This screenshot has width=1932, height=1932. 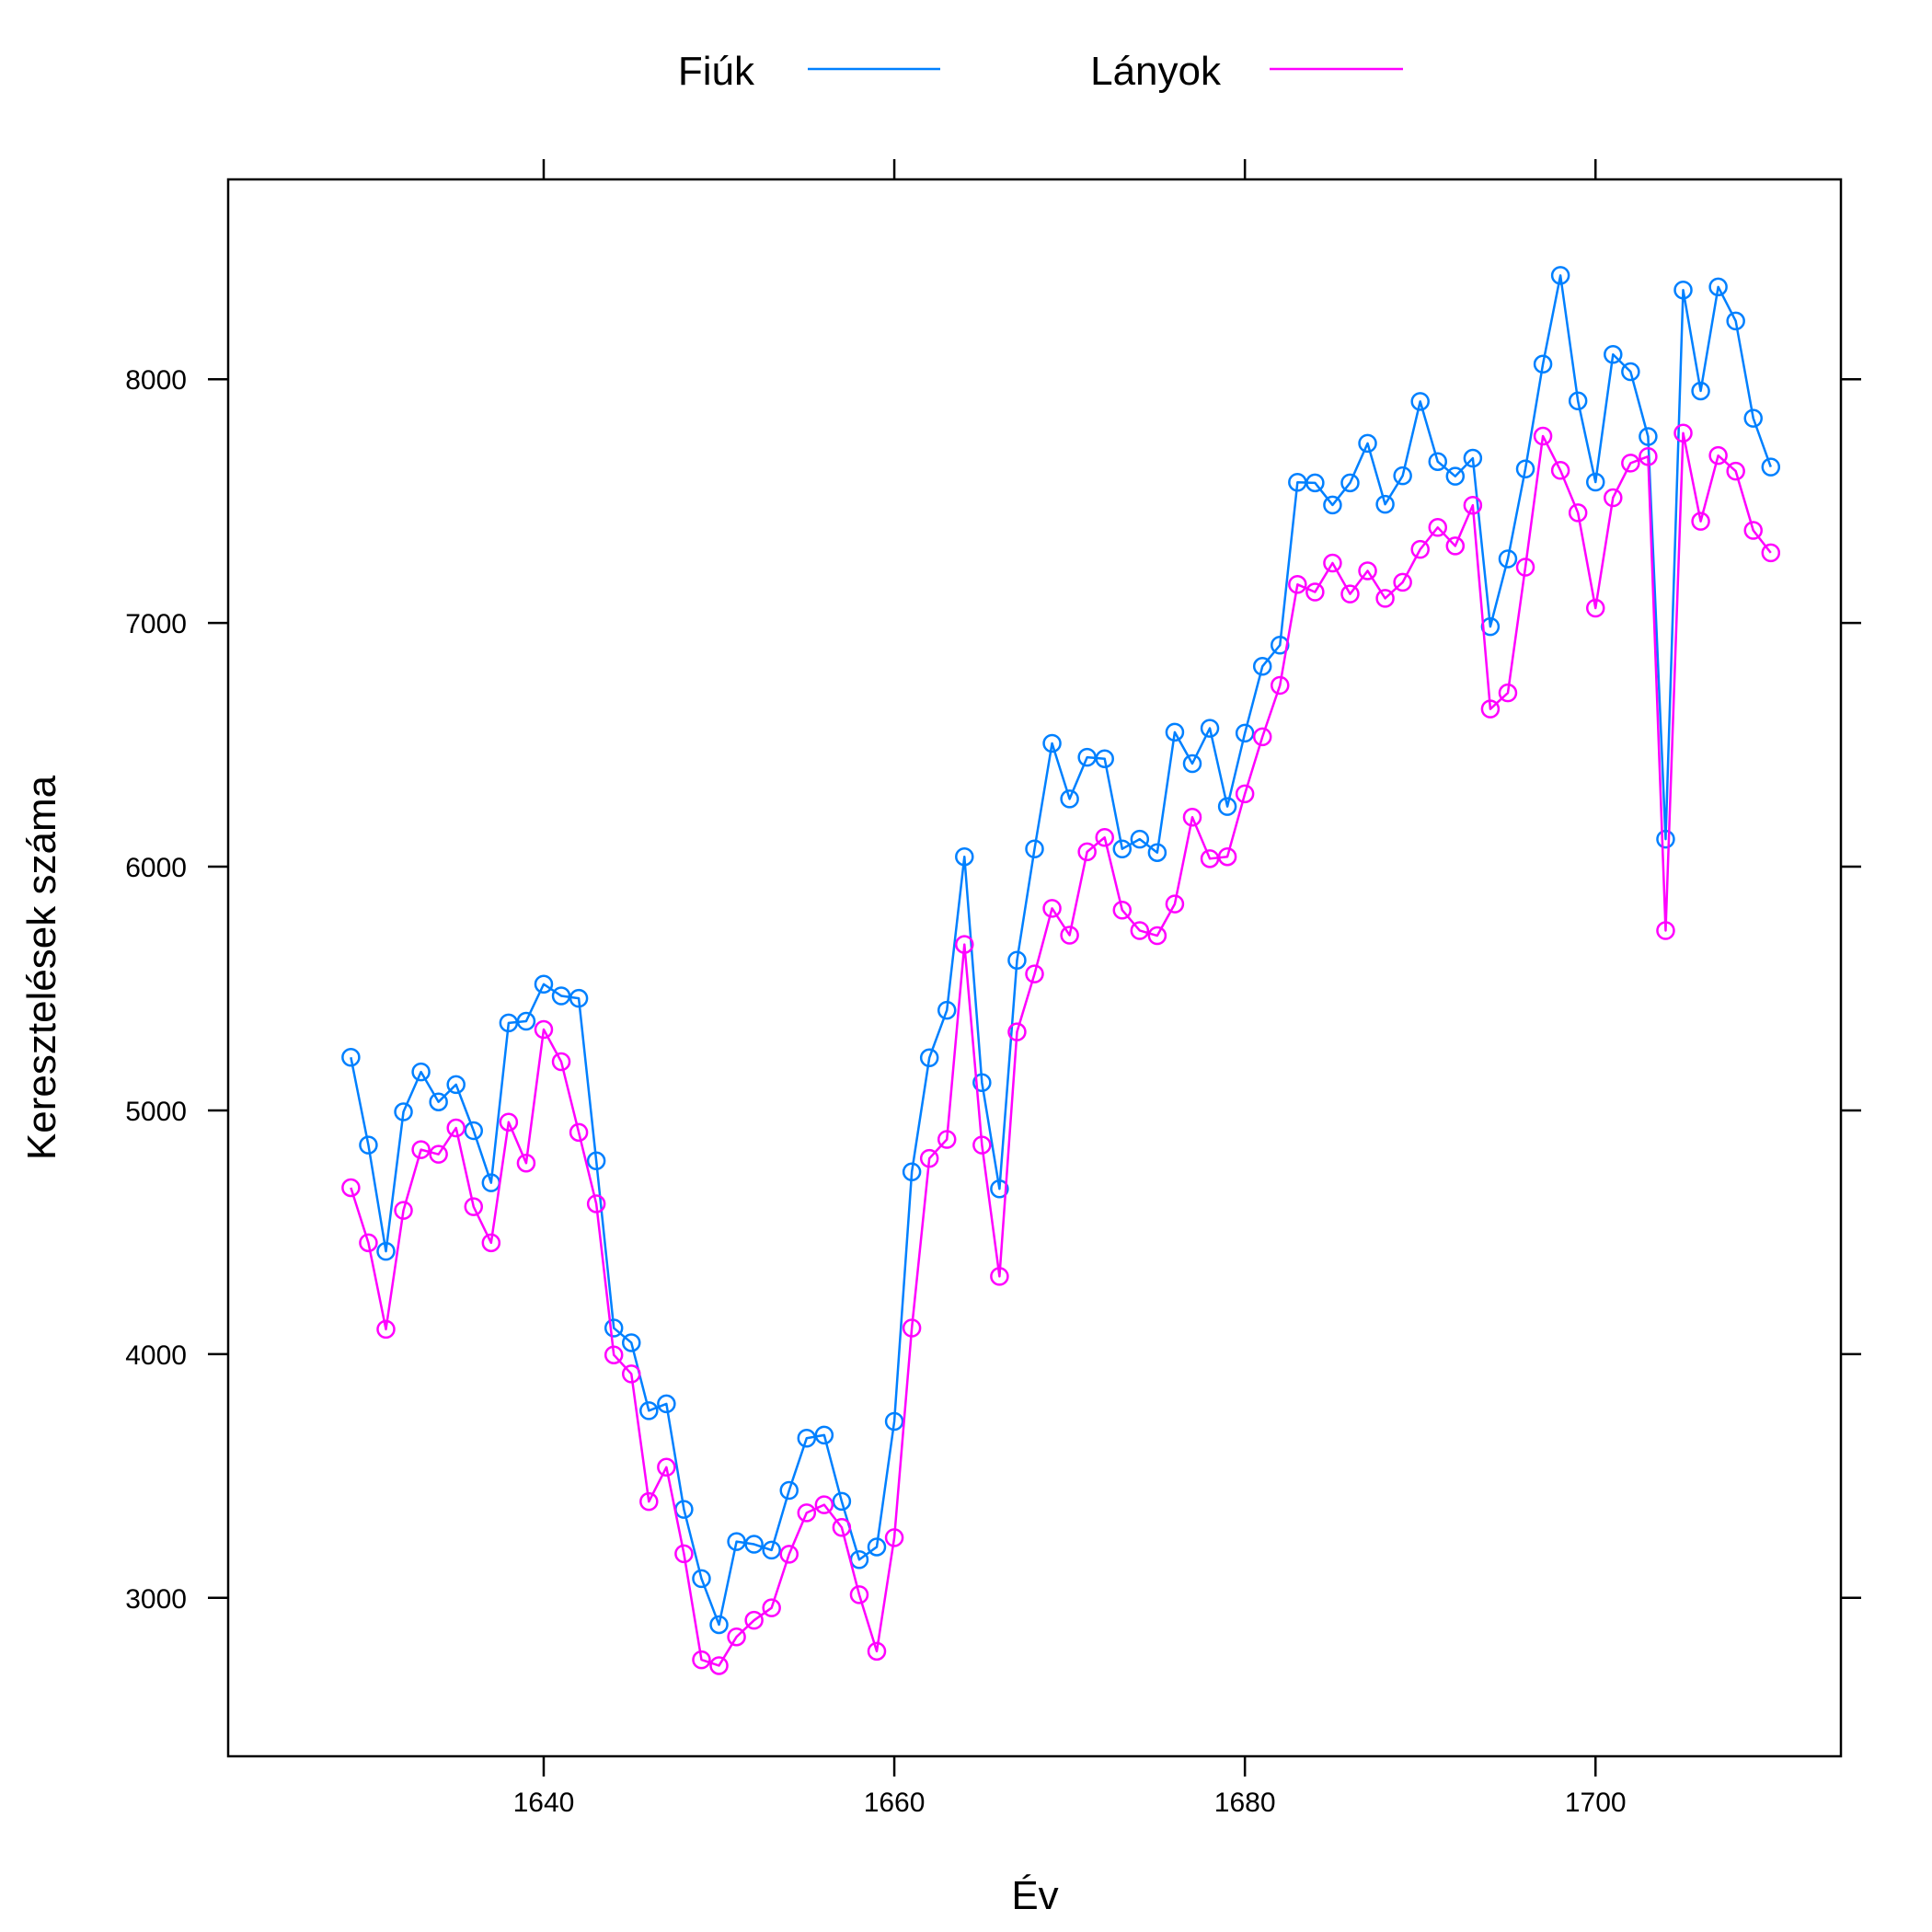 I want to click on y-tick-label: 6000, so click(x=156, y=868).